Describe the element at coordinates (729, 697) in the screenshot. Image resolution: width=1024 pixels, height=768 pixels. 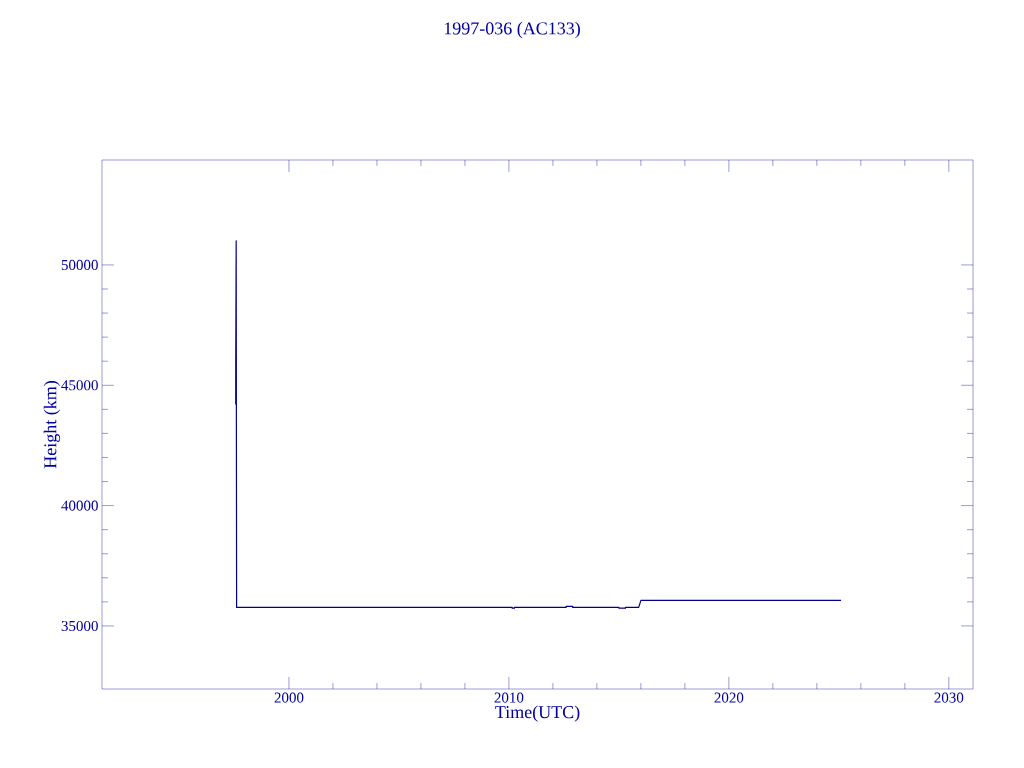
I see `x-tick-label: 2020` at that location.